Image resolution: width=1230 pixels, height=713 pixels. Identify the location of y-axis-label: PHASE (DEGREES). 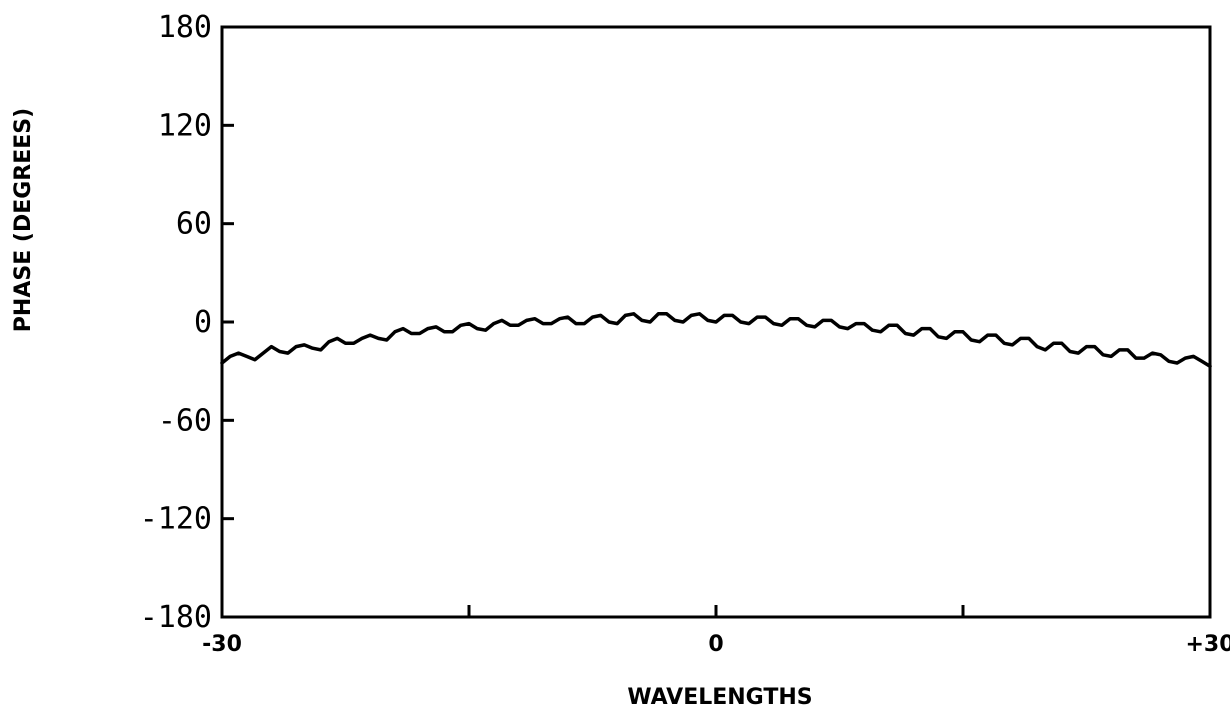
(23, 220).